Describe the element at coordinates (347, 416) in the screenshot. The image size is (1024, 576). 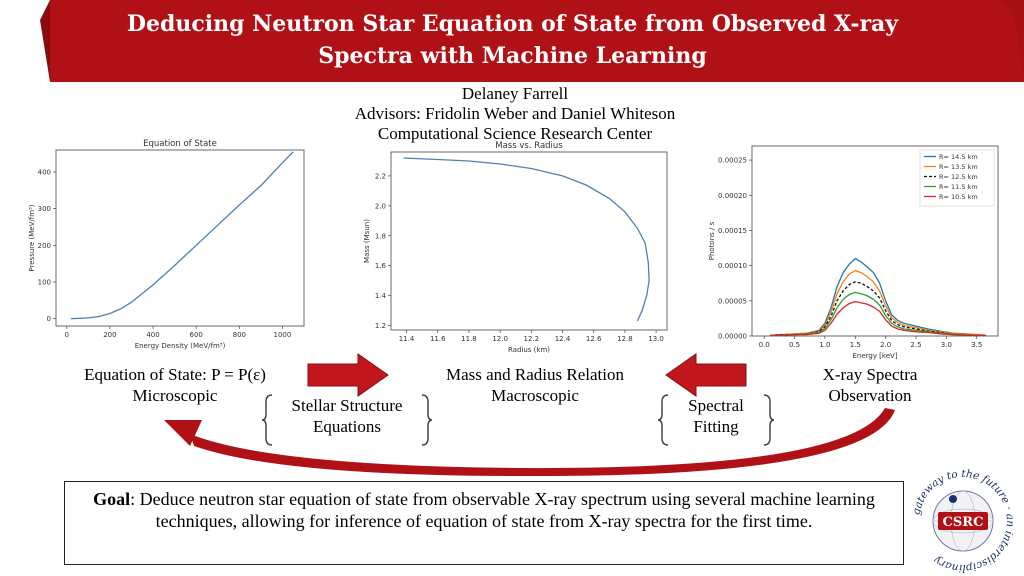
I see `stellar-structure-label: Stellar Structure Equations` at that location.